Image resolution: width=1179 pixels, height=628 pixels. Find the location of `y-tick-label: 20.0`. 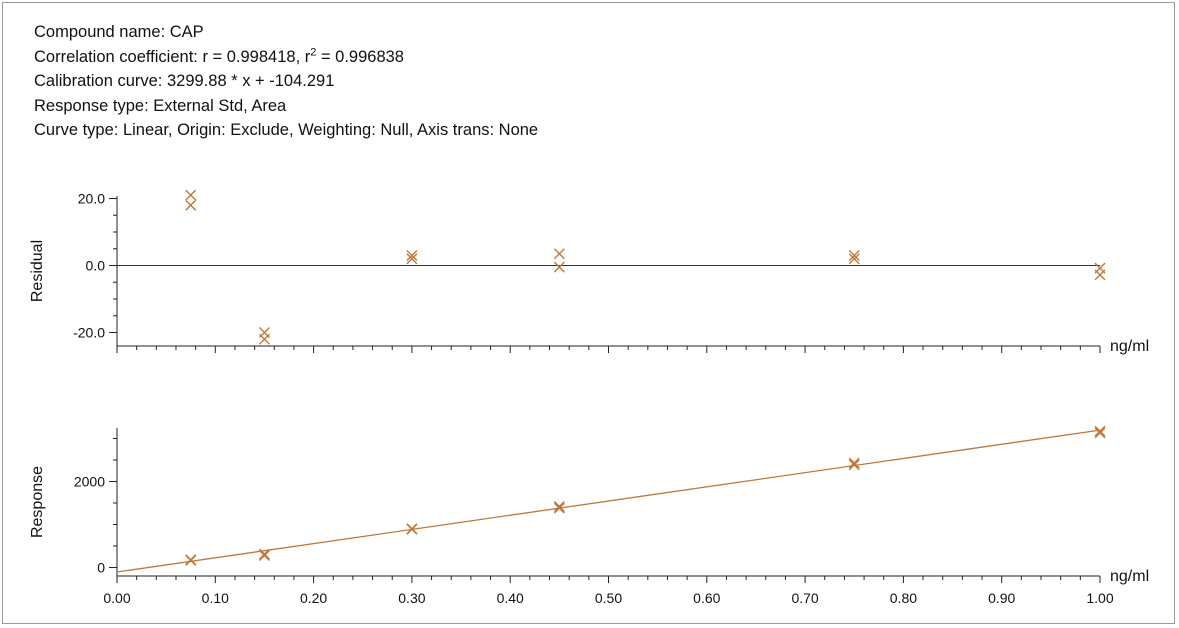

y-tick-label: 20.0 is located at coordinates (91, 199).